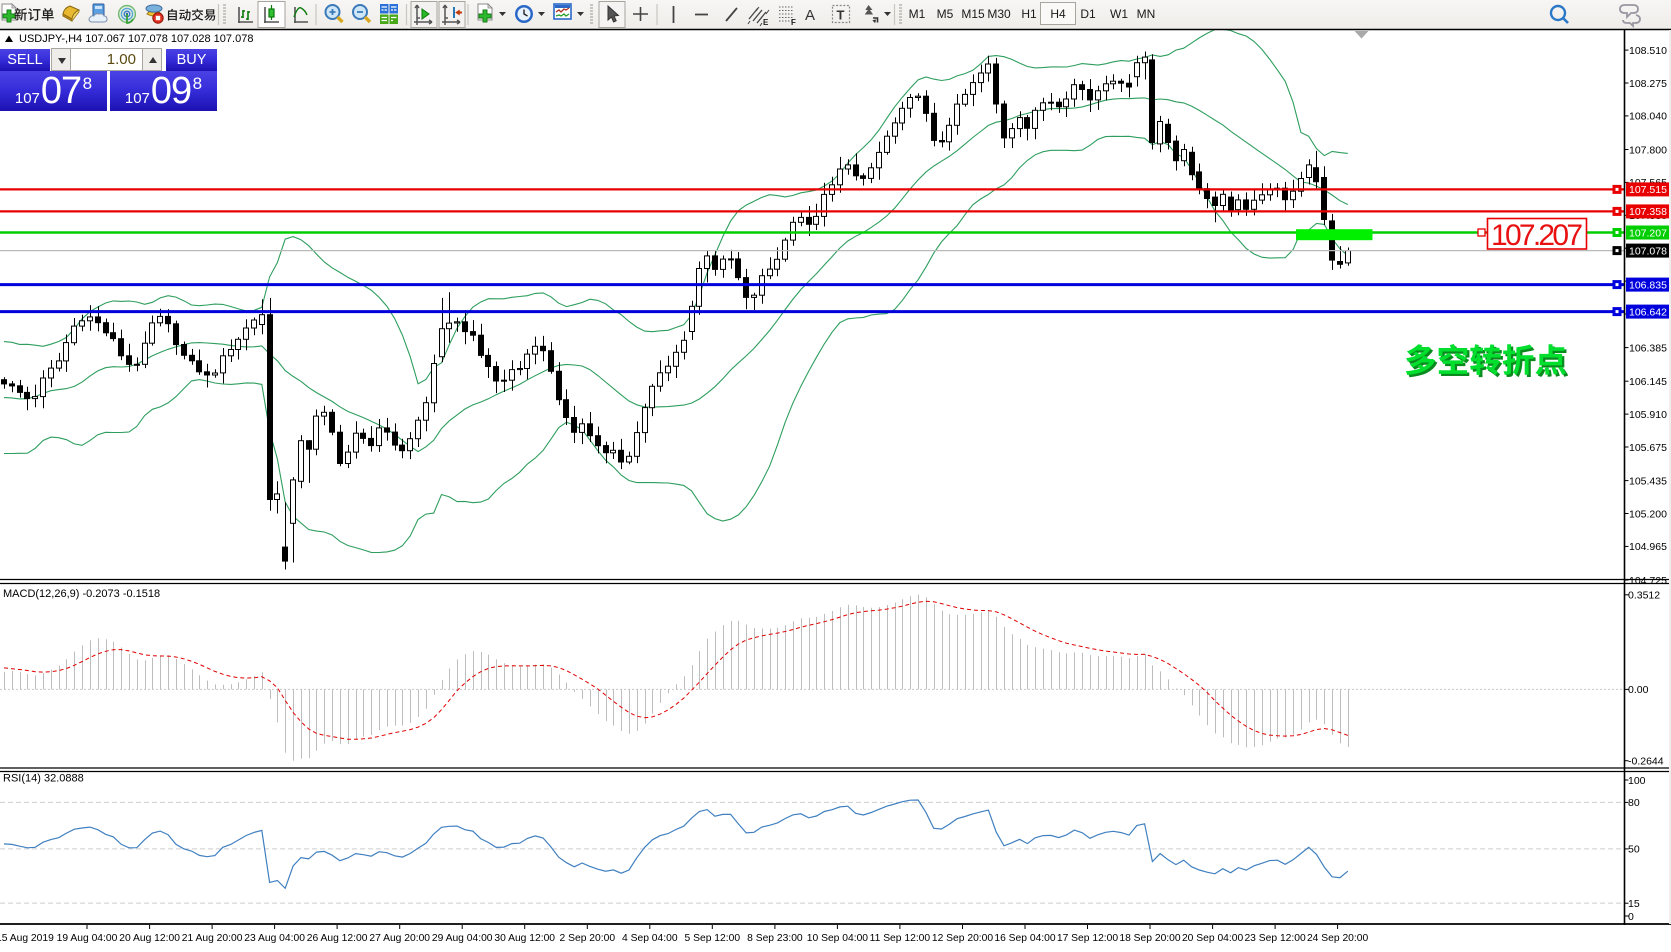 This screenshot has width=1671, height=952. Describe the element at coordinates (1025, 938) in the screenshot. I see `svg-text: 16 Sep 04:00` at that location.